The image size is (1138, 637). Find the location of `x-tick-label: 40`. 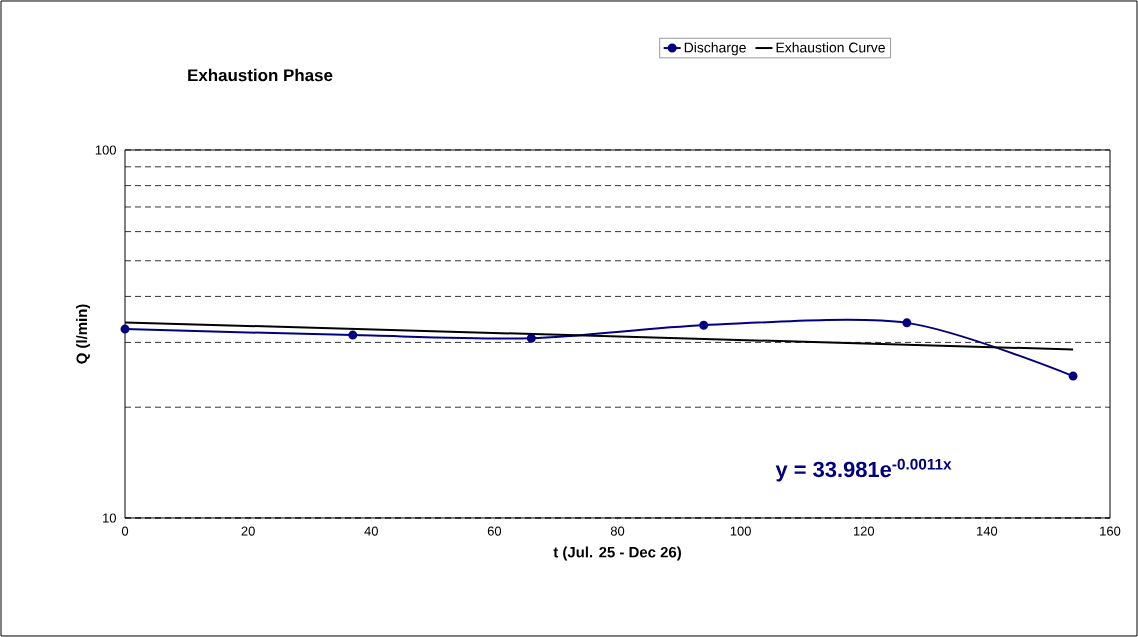

x-tick-label: 40 is located at coordinates (371, 531).